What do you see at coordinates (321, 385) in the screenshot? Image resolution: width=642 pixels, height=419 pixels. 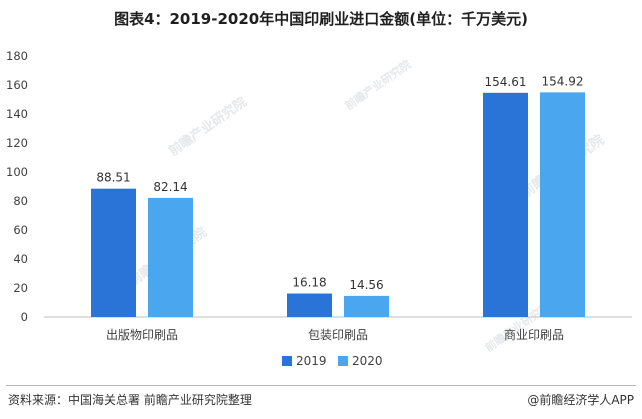 I see `footer-divider` at bounding box center [321, 385].